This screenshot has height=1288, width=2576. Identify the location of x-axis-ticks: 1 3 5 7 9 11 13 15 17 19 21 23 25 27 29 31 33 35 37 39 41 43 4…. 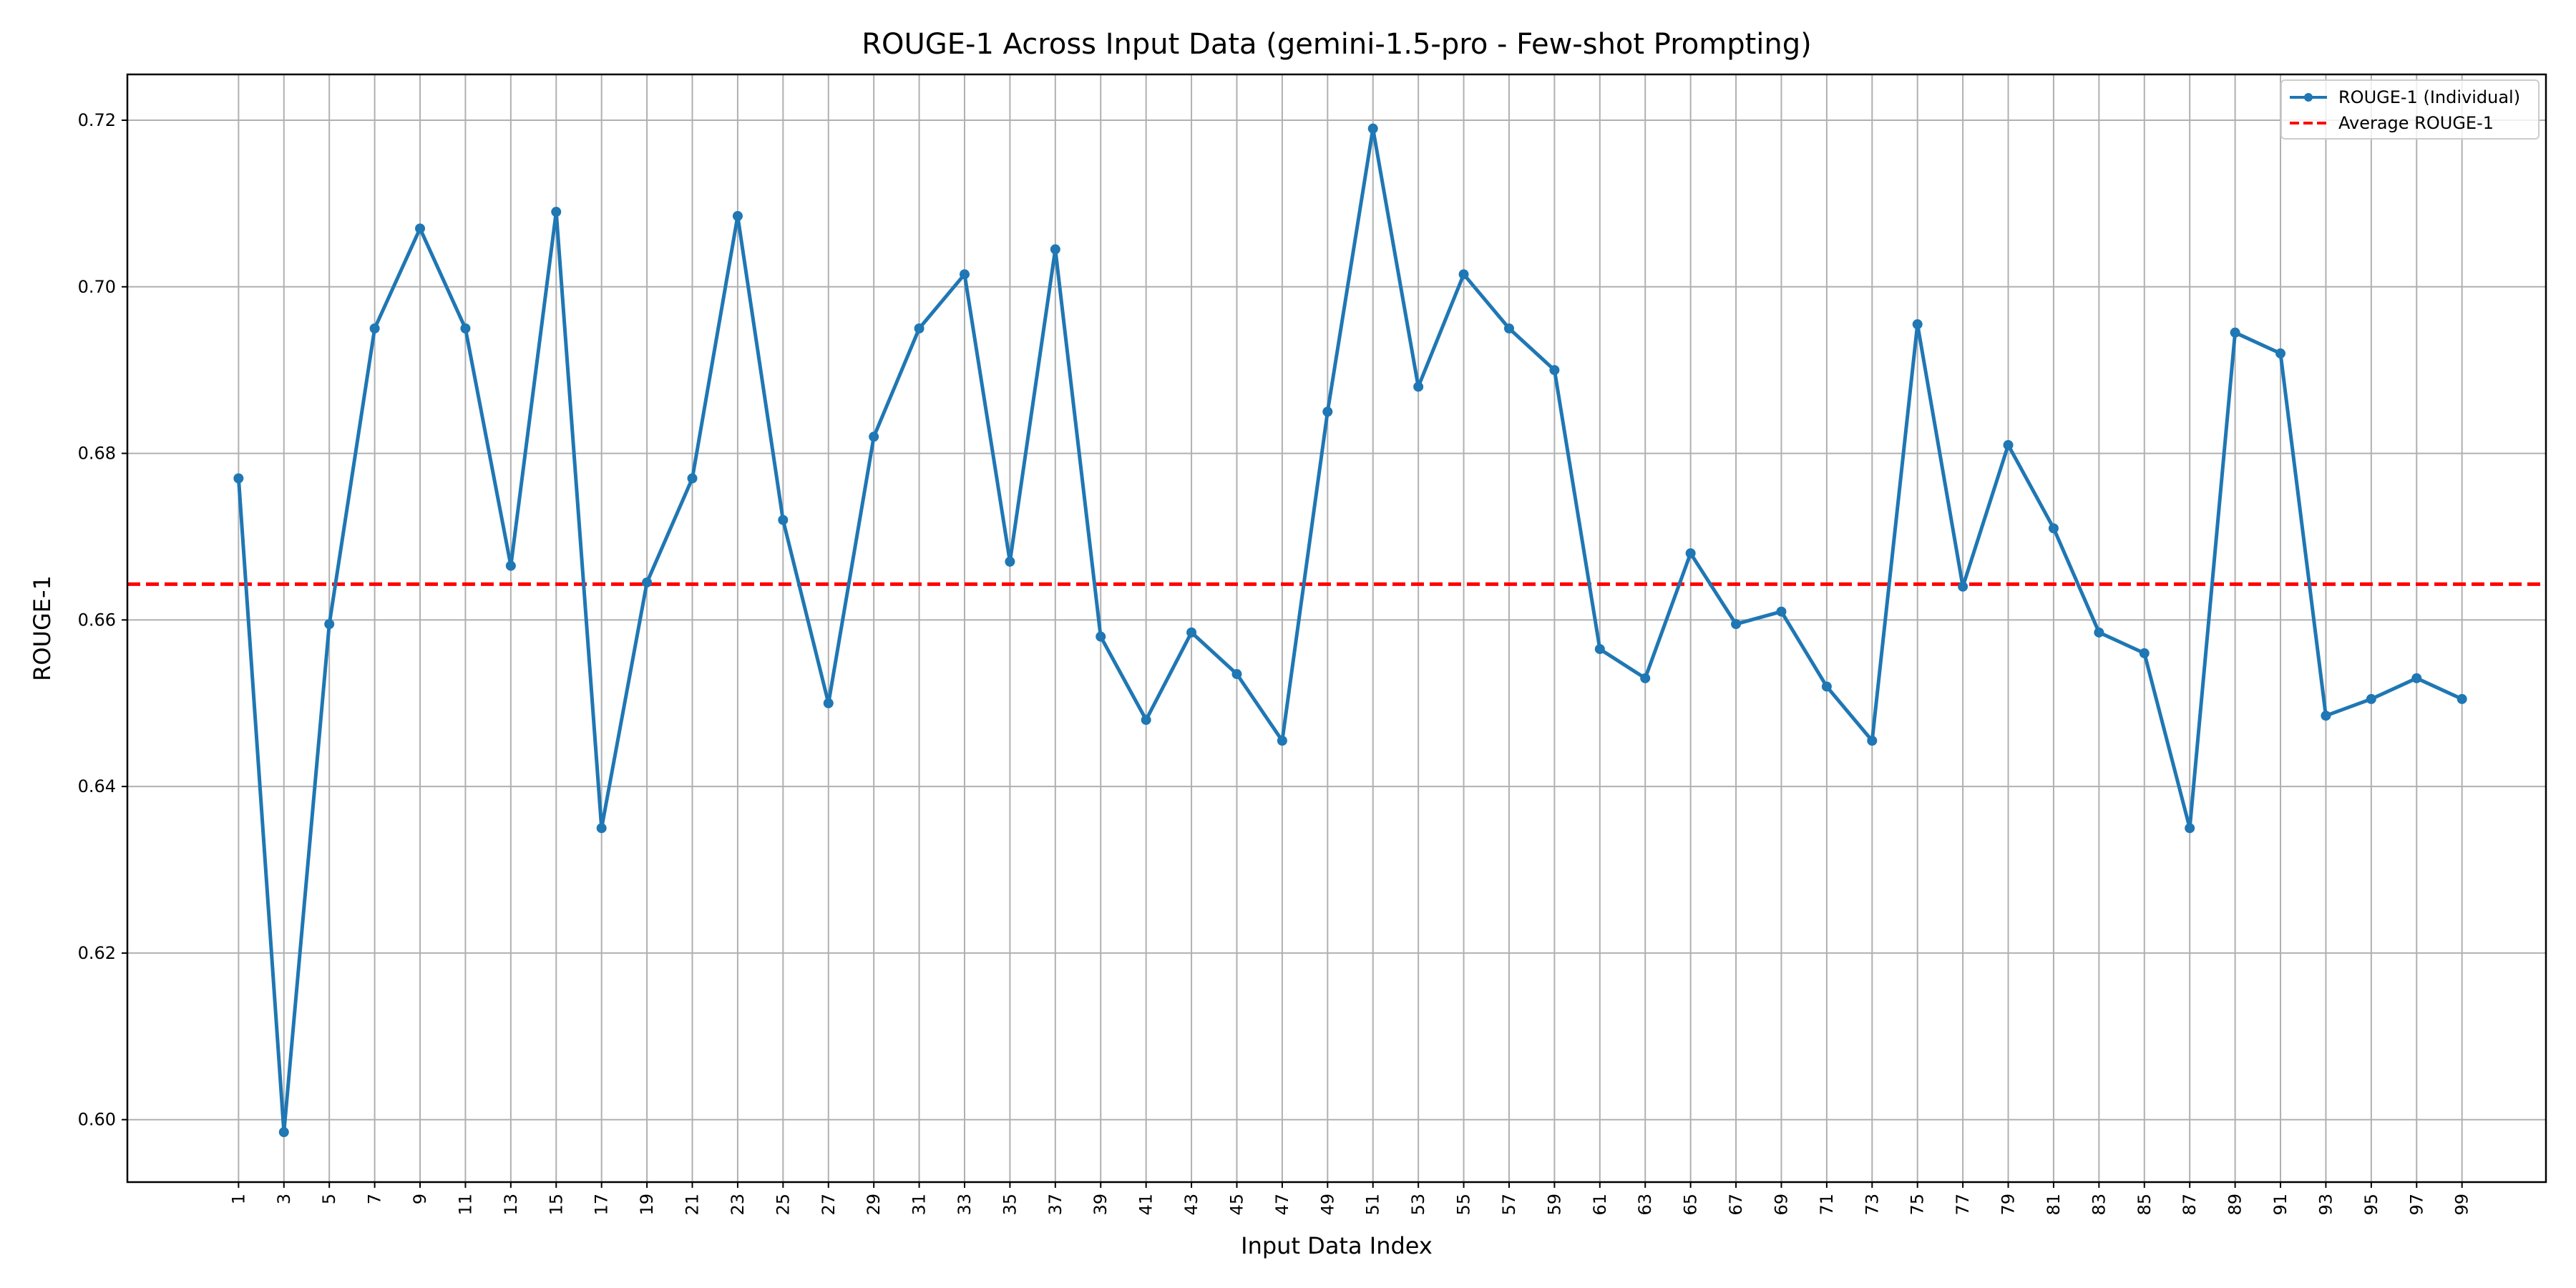
(1350, 1199).